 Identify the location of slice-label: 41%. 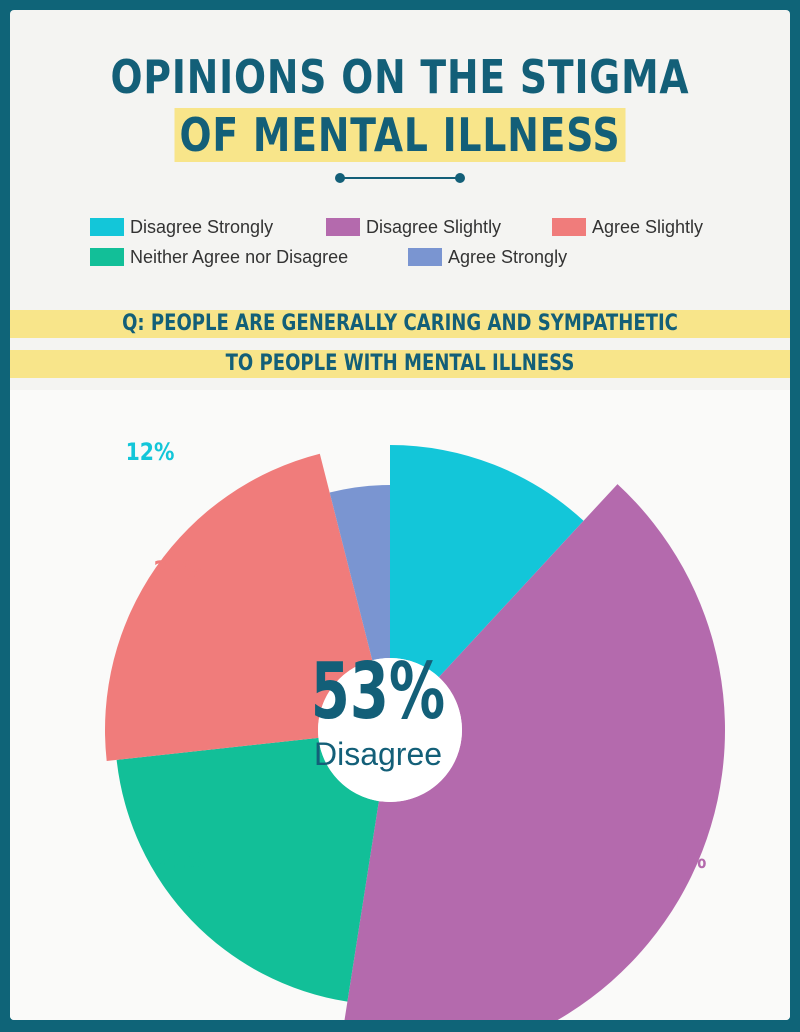
(682, 860).